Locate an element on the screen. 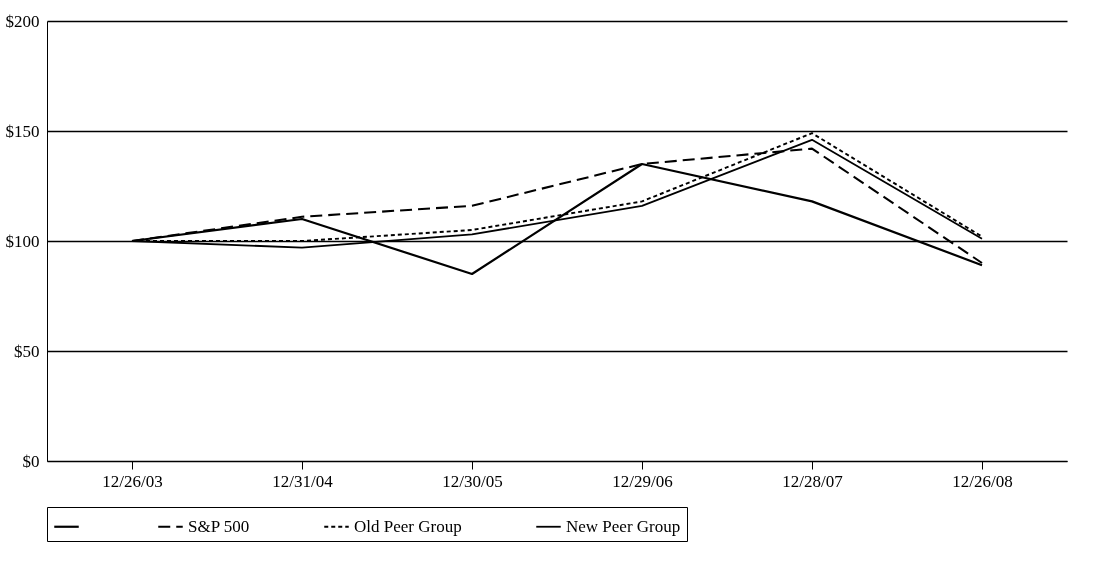  x-tick-label: 12/26/03 is located at coordinates (132, 481).